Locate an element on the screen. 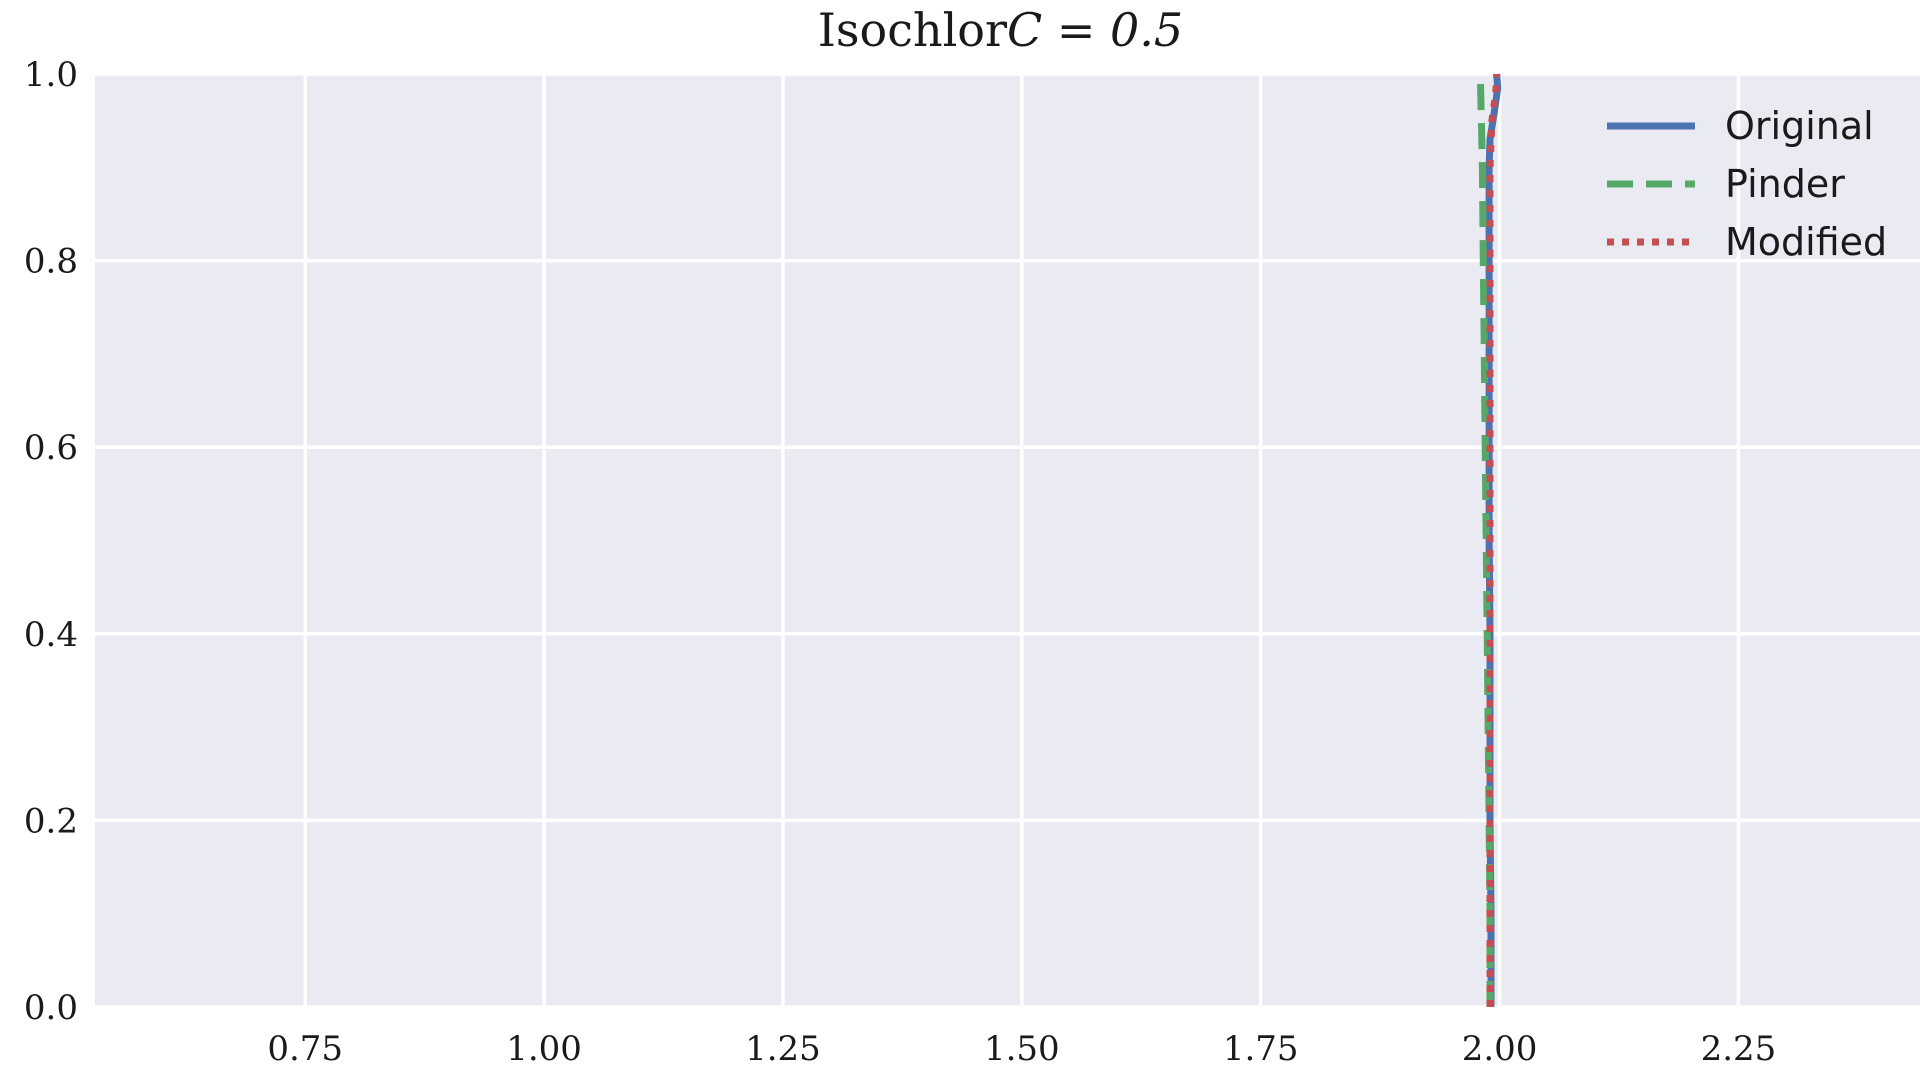 This screenshot has height=1080, width=1920. title-variable: C = 0.5 is located at coordinates (1095, 30).